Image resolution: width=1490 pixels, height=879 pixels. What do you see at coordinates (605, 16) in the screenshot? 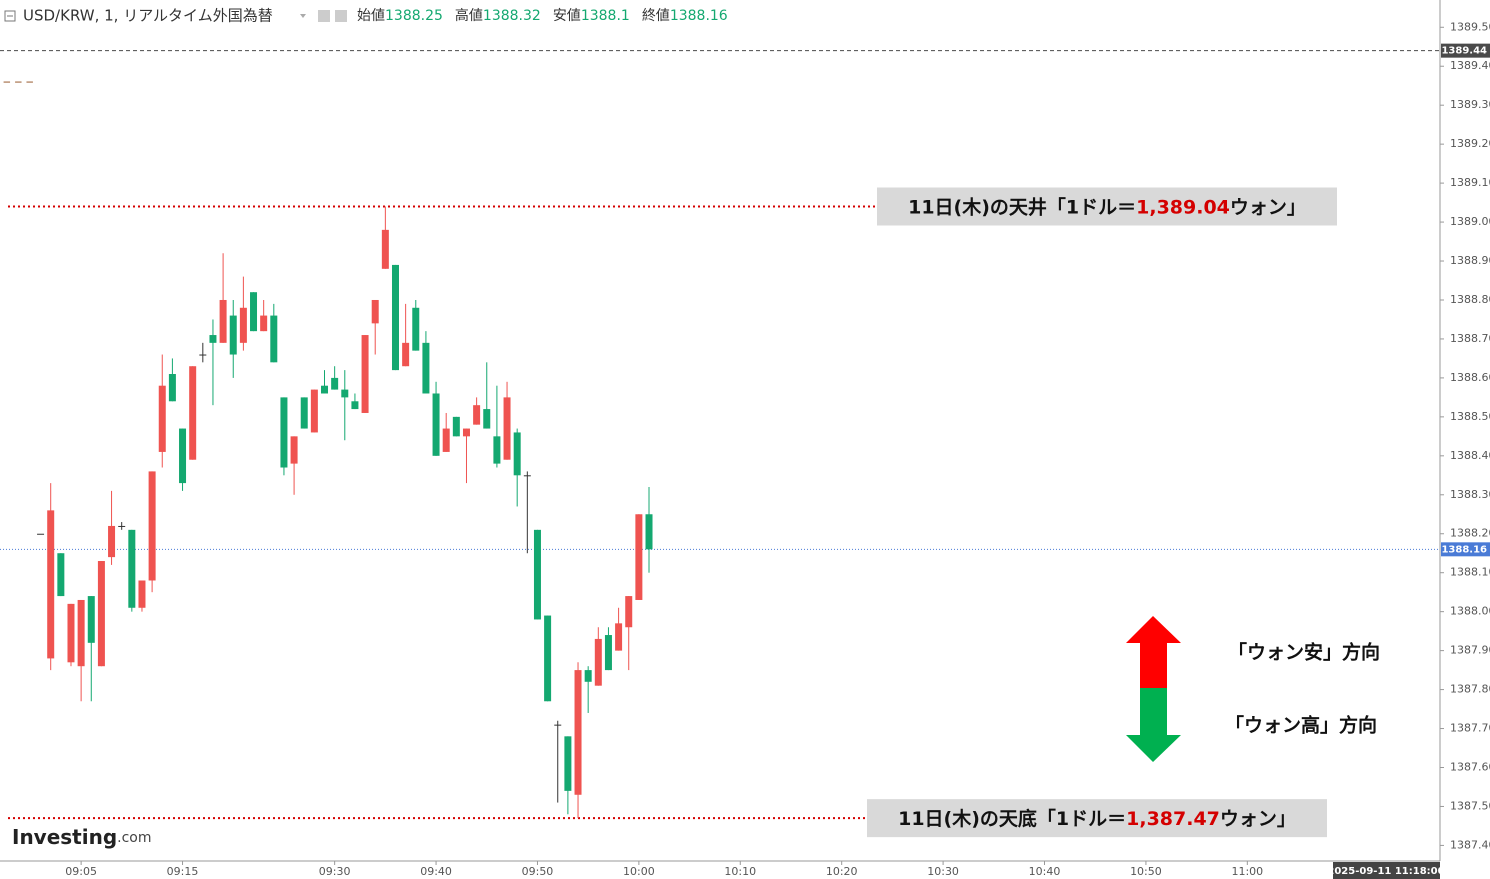
I see `ohlc-value: 1388.1` at bounding box center [605, 16].